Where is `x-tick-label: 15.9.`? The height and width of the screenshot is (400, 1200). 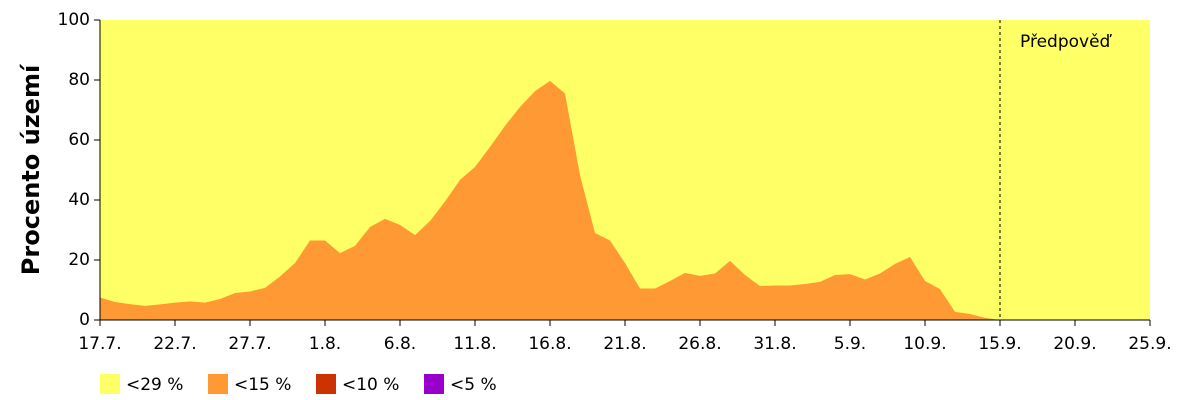
x-tick-label: 15.9. is located at coordinates (999, 344).